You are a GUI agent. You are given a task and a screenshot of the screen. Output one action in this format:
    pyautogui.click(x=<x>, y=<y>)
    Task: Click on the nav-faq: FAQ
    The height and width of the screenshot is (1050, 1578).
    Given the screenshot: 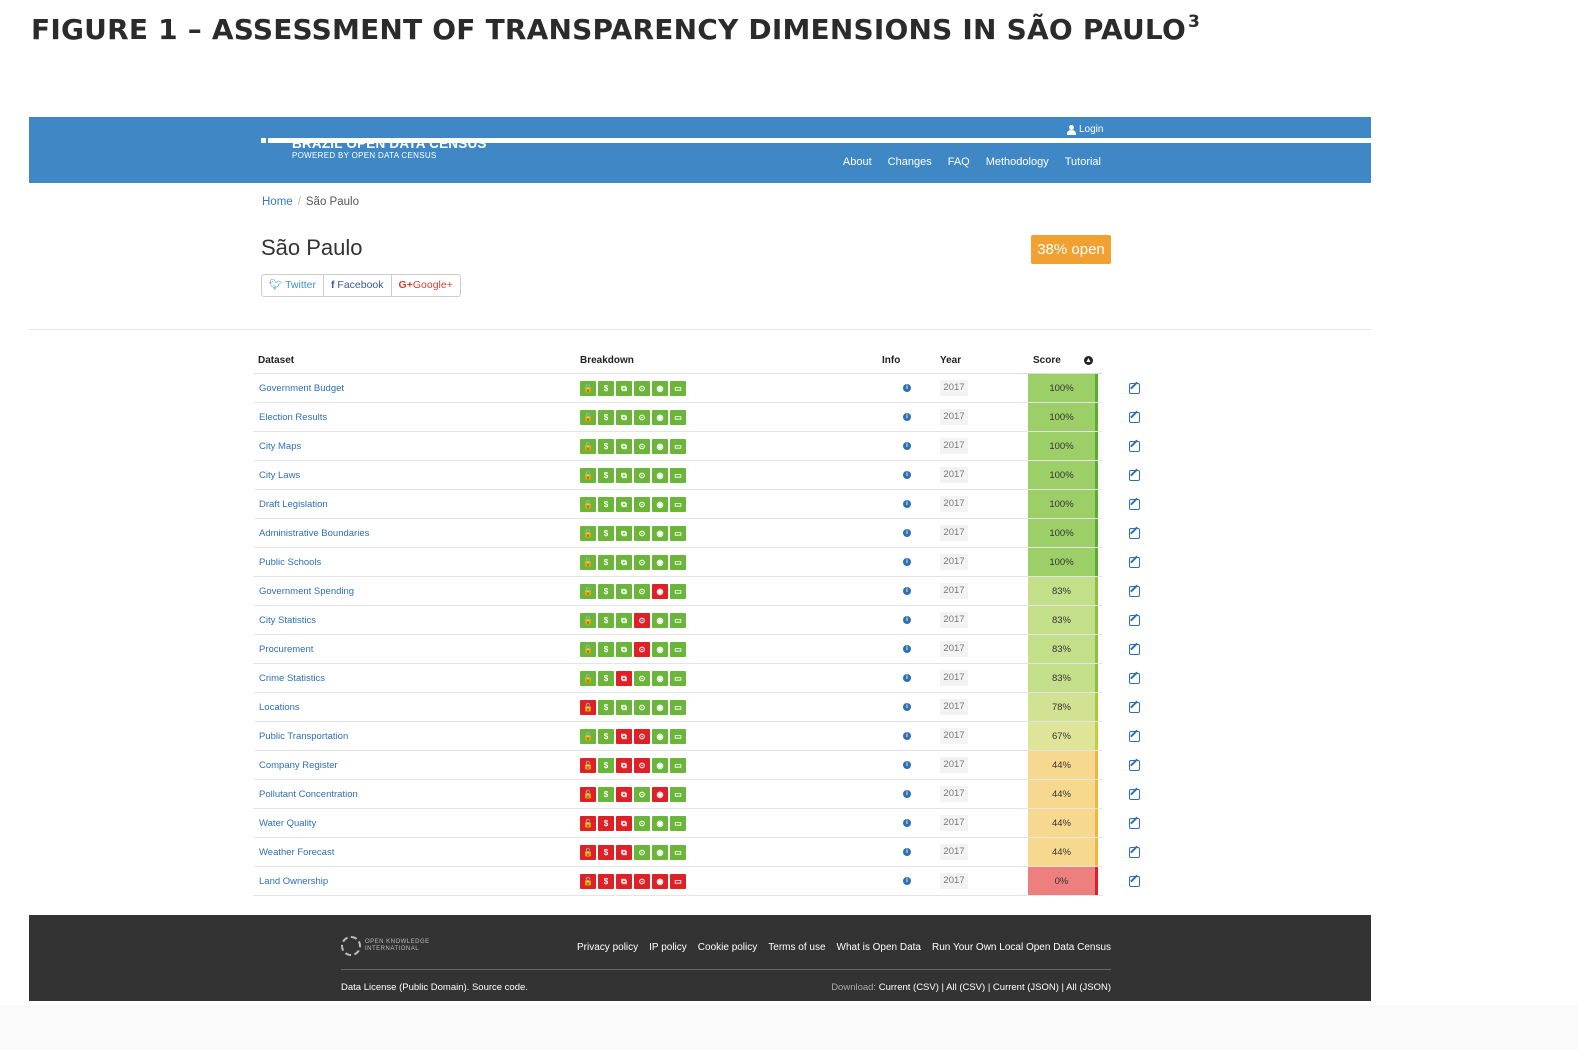 What is the action you would take?
    pyautogui.click(x=958, y=162)
    